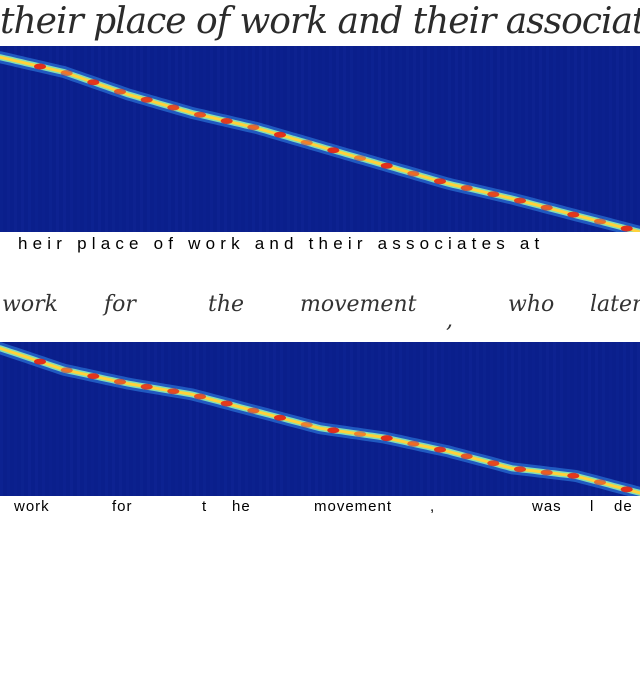 This screenshot has width=640, height=694. I want to click on handwriting-word: later, so click(615, 304).